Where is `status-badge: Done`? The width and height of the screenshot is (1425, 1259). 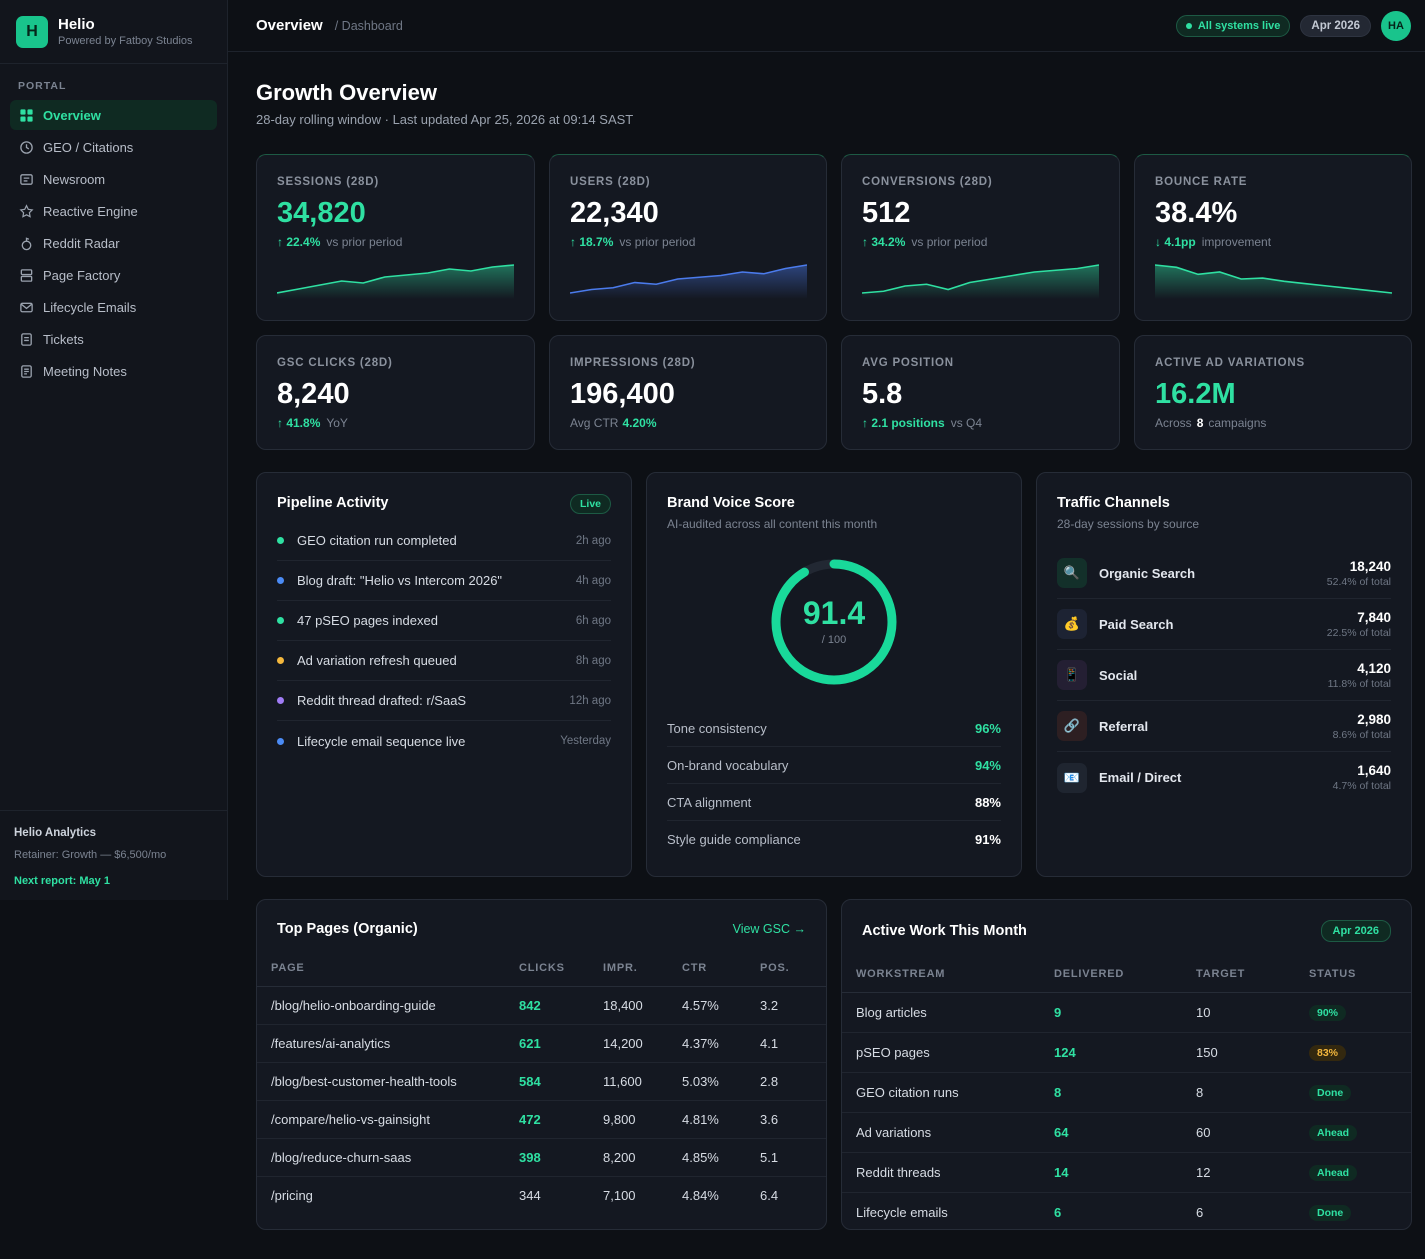 status-badge: Done is located at coordinates (1330, 1092).